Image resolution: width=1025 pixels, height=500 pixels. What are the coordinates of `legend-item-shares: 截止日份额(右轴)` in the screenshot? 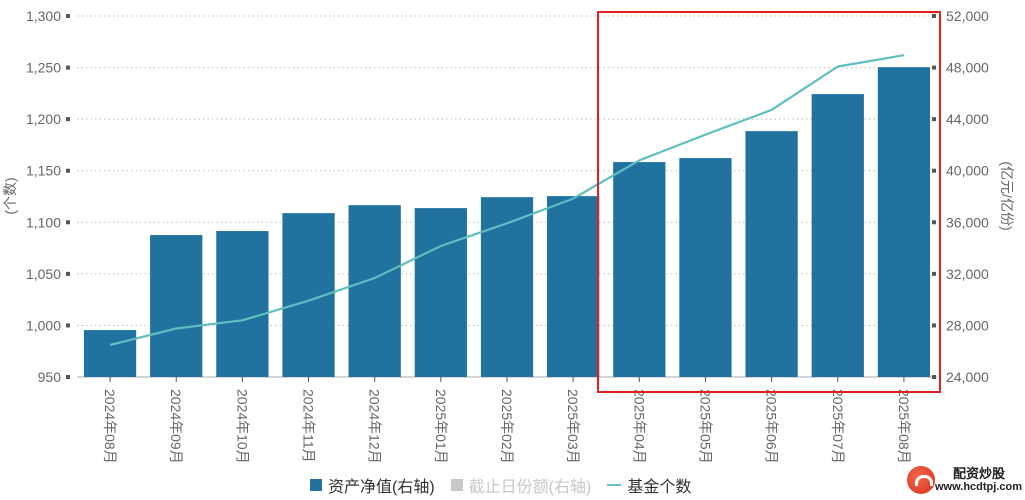 It's located at (521, 485).